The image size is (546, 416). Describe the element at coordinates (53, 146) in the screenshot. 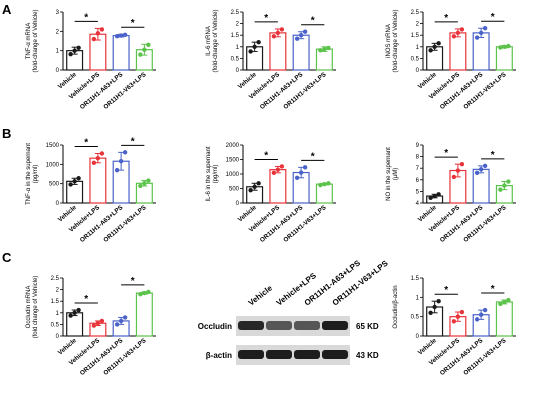

I see `y-tick-label: 1500` at that location.